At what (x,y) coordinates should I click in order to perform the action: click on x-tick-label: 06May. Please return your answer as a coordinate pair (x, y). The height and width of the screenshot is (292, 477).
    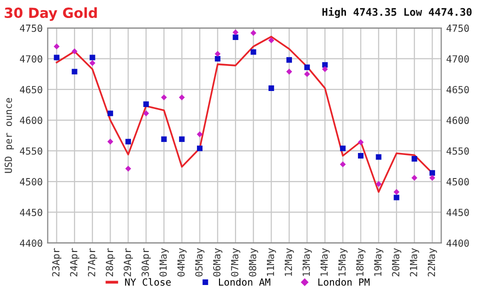
    Looking at the image, I should click on (217, 262).